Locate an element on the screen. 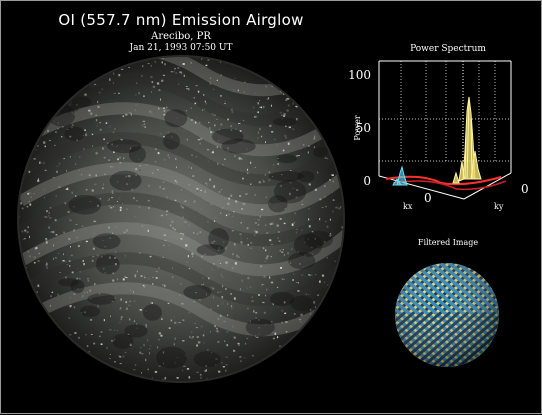 The height and width of the screenshot is (415, 542). plot-grid is located at coordinates (445, 111).